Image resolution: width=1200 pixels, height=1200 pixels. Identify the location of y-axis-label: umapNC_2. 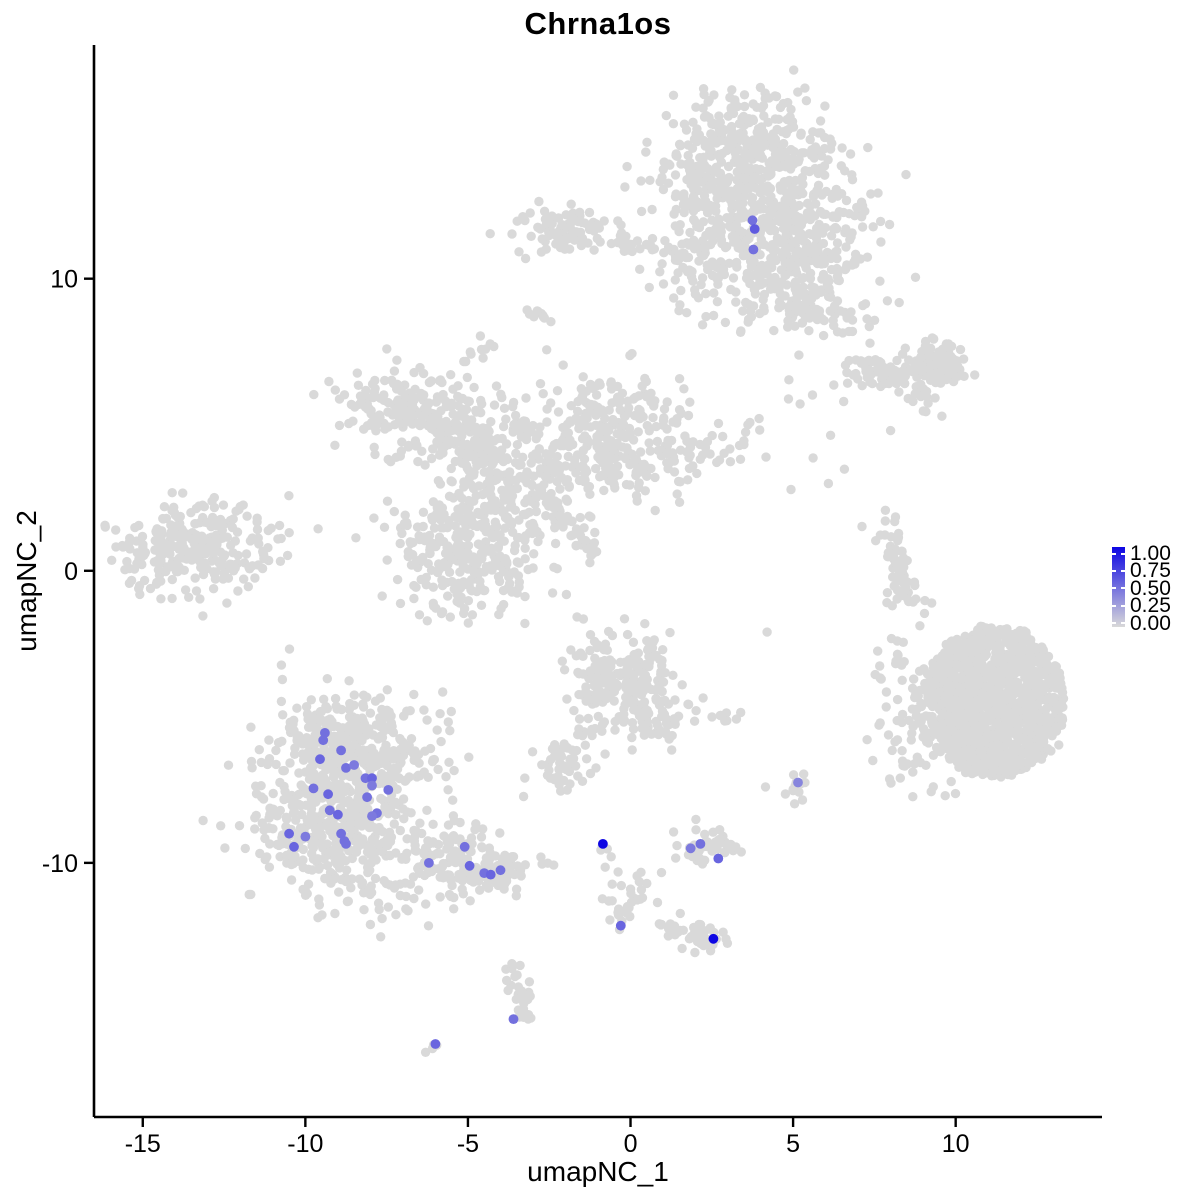
(26, 581).